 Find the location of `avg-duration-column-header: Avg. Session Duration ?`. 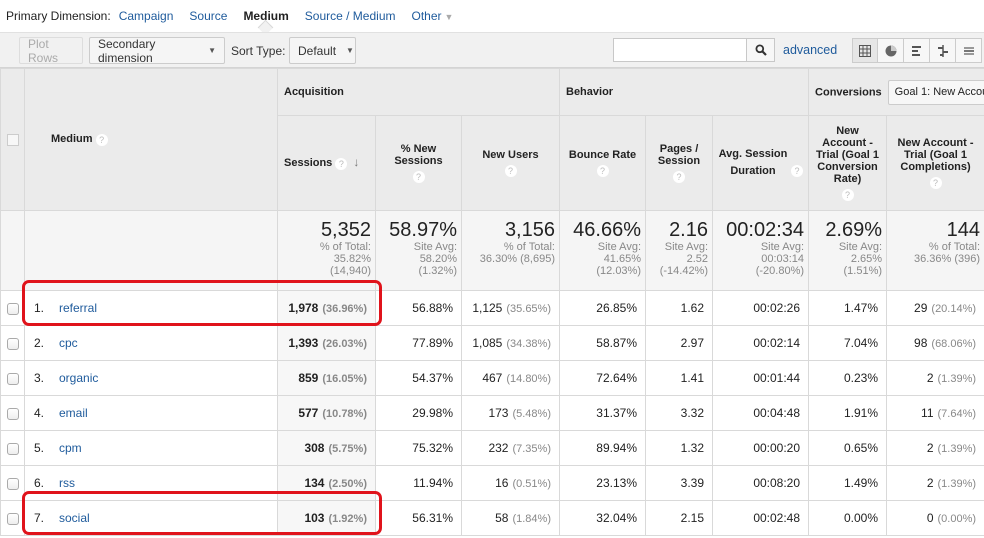

avg-duration-column-header: Avg. Session Duration ? is located at coordinates (760, 163).